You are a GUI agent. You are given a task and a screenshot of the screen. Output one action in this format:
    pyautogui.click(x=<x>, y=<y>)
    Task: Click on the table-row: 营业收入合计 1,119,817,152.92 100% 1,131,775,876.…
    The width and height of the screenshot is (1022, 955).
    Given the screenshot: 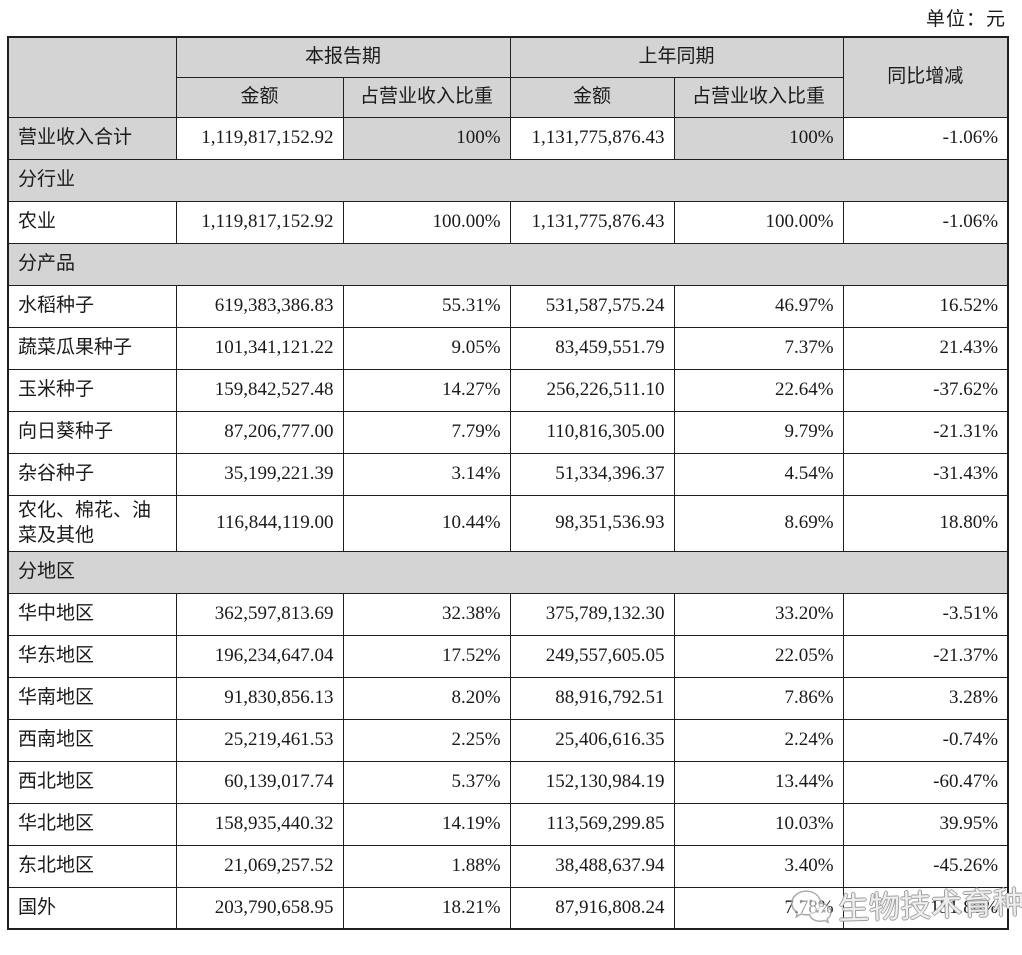 What is the action you would take?
    pyautogui.click(x=508, y=138)
    